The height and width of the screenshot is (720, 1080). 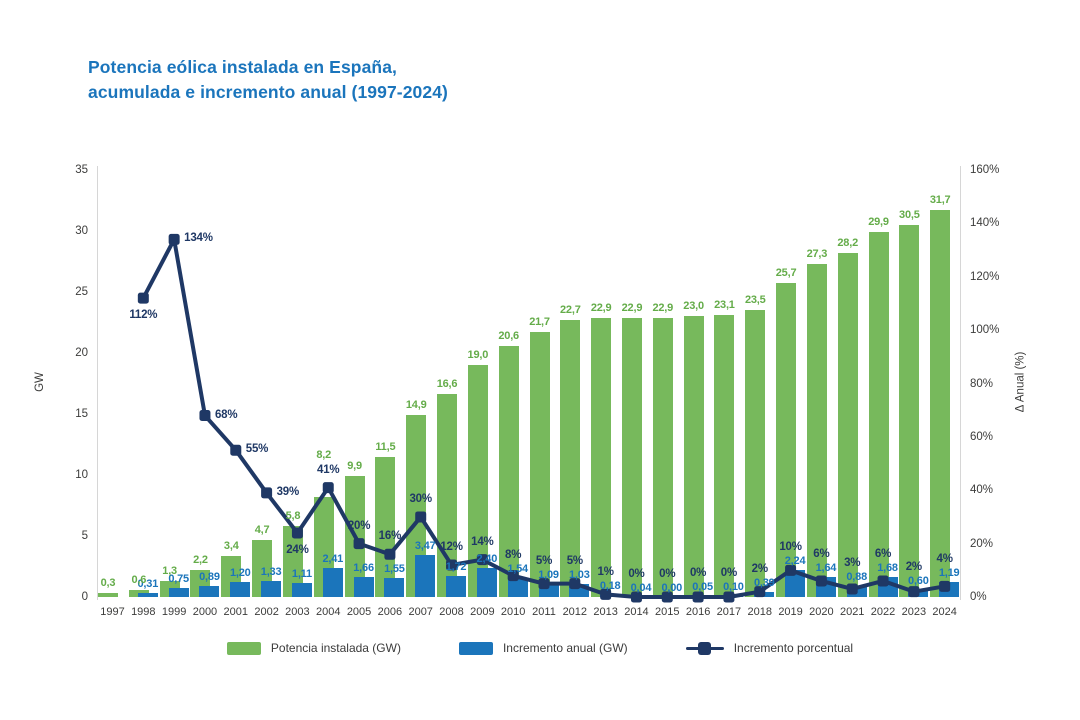 I want to click on left-axis-tick: 10, so click(x=81, y=475).